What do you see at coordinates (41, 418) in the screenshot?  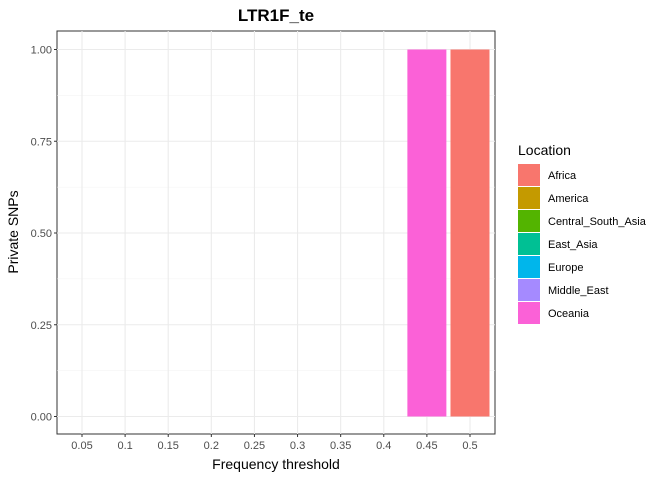 I see `y-tick-label: 0.00` at bounding box center [41, 418].